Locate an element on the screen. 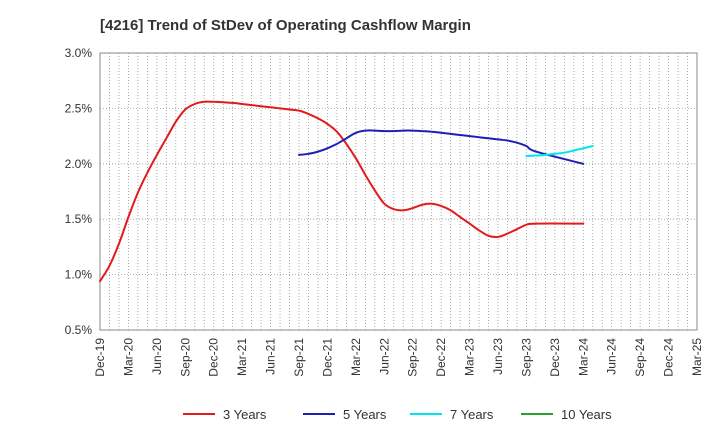 The height and width of the screenshot is (440, 720). x-tick-label: Dec-24 is located at coordinates (669, 357).